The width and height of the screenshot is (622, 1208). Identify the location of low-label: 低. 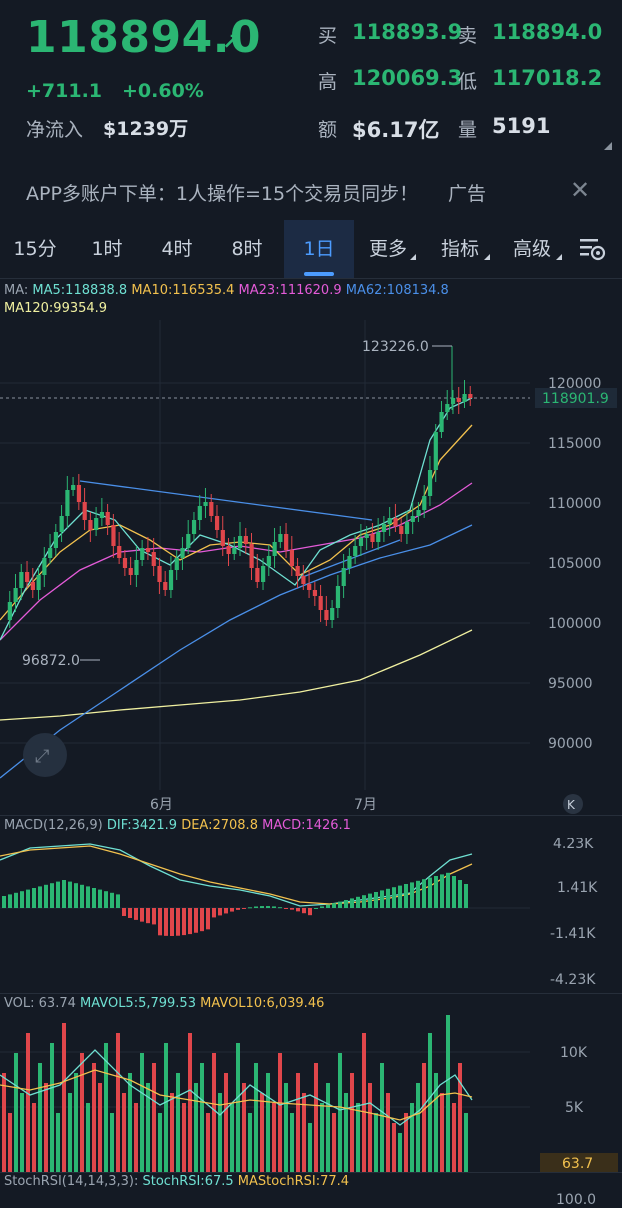
(468, 82).